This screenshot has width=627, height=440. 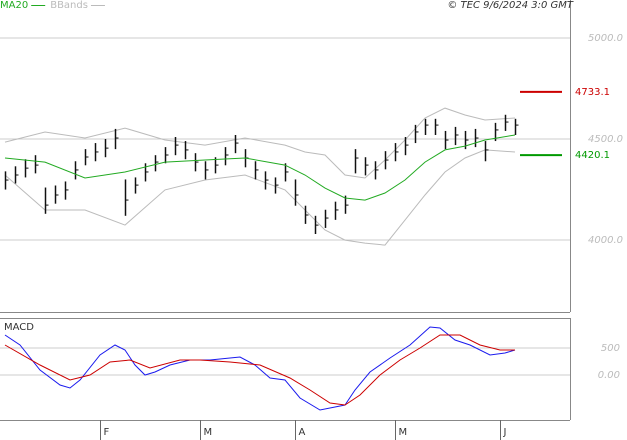 What do you see at coordinates (260, 167) in the screenshot?
I see `ma-line` at bounding box center [260, 167].